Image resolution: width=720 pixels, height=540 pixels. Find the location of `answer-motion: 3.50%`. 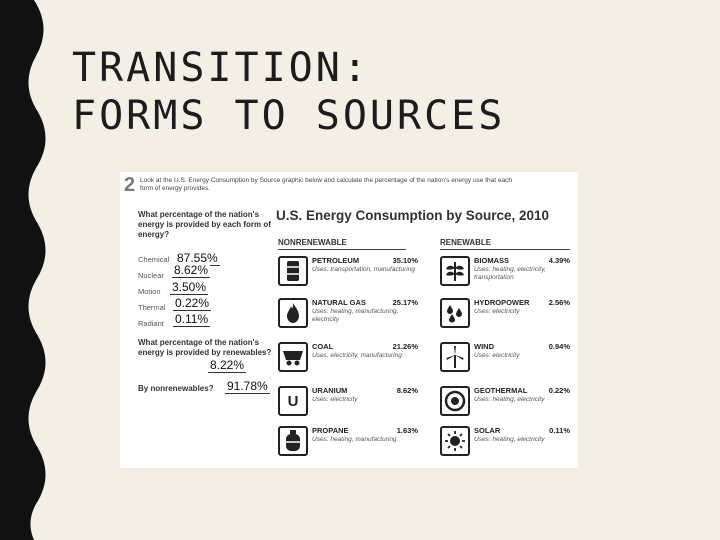

answer-motion: 3.50% is located at coordinates (189, 287).